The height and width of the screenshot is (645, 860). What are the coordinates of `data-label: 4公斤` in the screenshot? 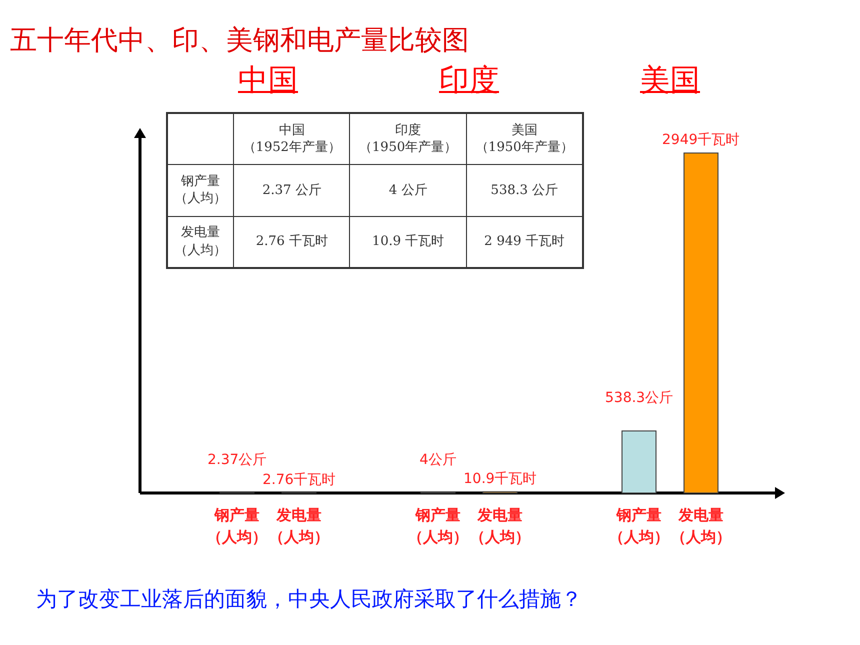 It's located at (438, 459).